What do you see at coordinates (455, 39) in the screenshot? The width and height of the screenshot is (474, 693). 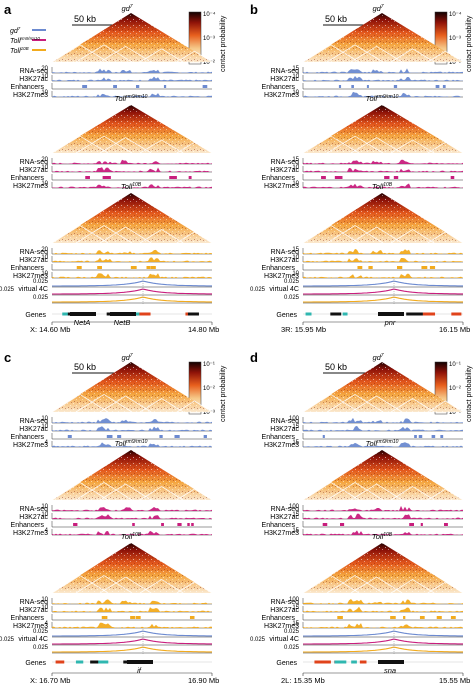 I see `colorbar-tick: 10⁻³` at bounding box center [455, 39].